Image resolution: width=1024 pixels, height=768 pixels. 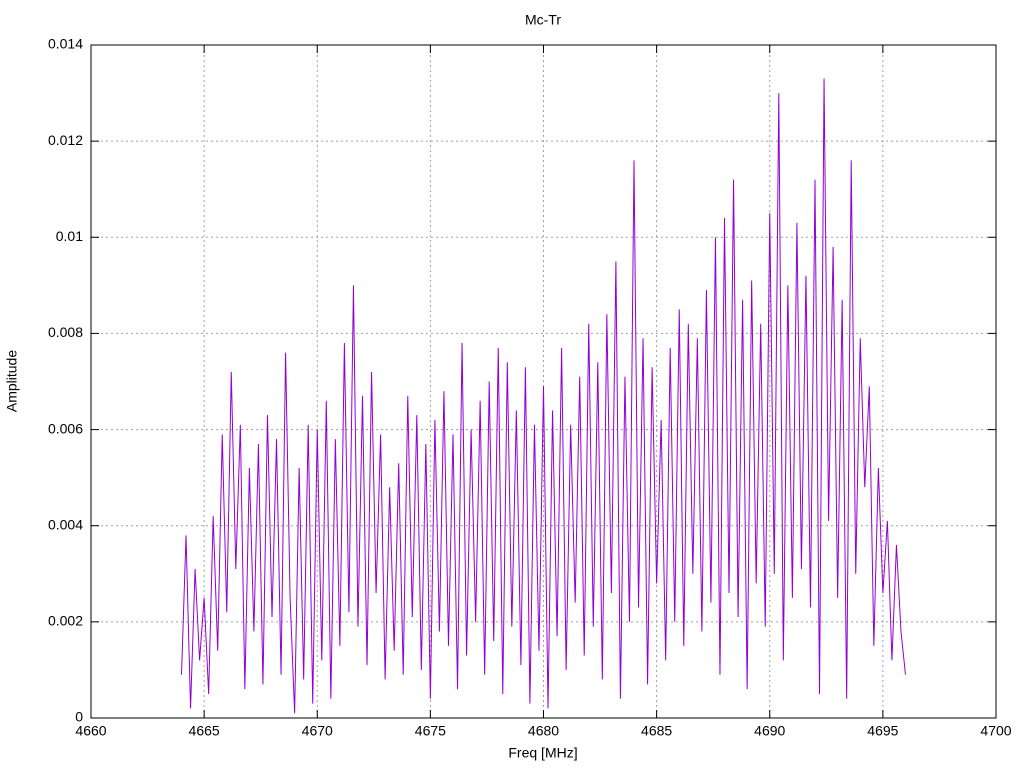 What do you see at coordinates (543, 731) in the screenshot?
I see `x-tick-label: 4680` at bounding box center [543, 731].